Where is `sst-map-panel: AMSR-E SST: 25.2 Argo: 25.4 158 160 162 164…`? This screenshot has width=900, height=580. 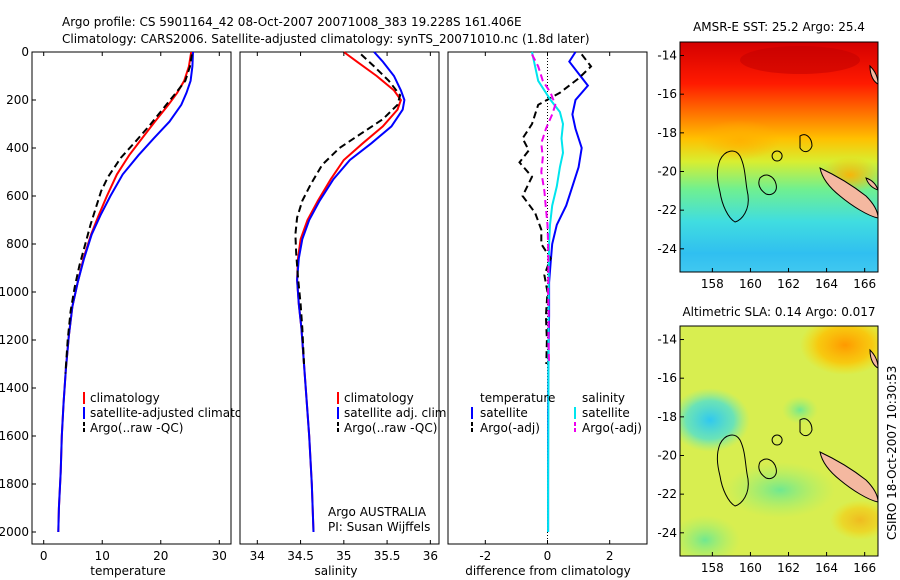 sst-map-panel: AMSR-E SST: 25.2 Argo: 25.4 158 160 162 164… is located at coordinates (768, 155).